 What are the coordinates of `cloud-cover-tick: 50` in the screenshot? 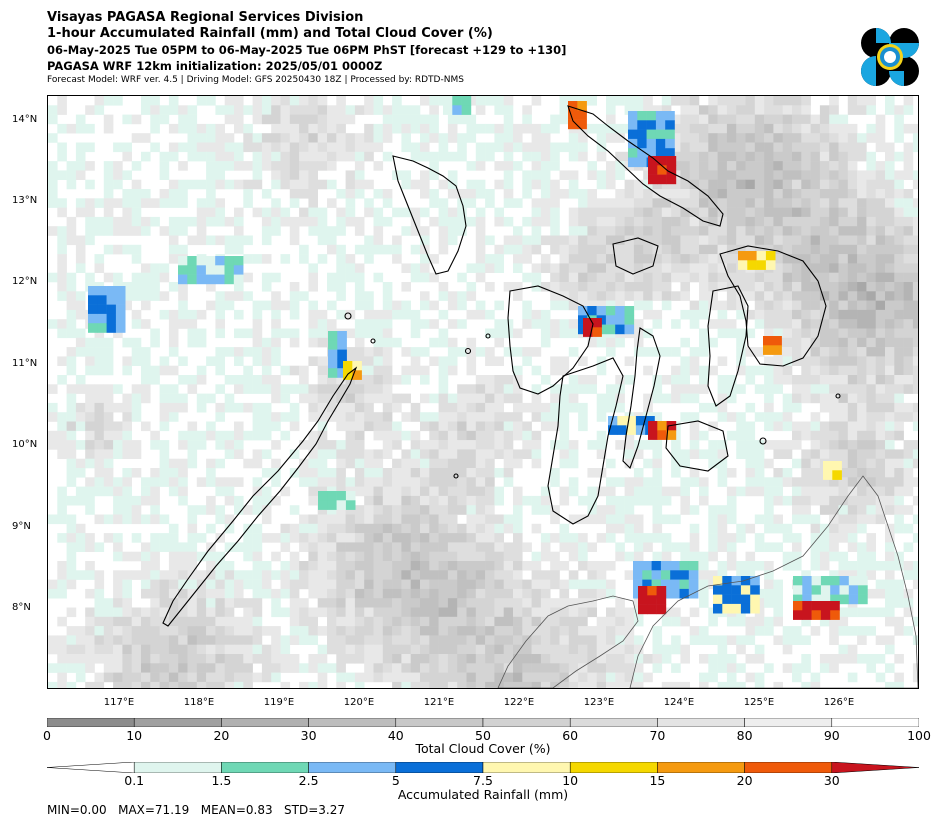 It's located at (483, 735).